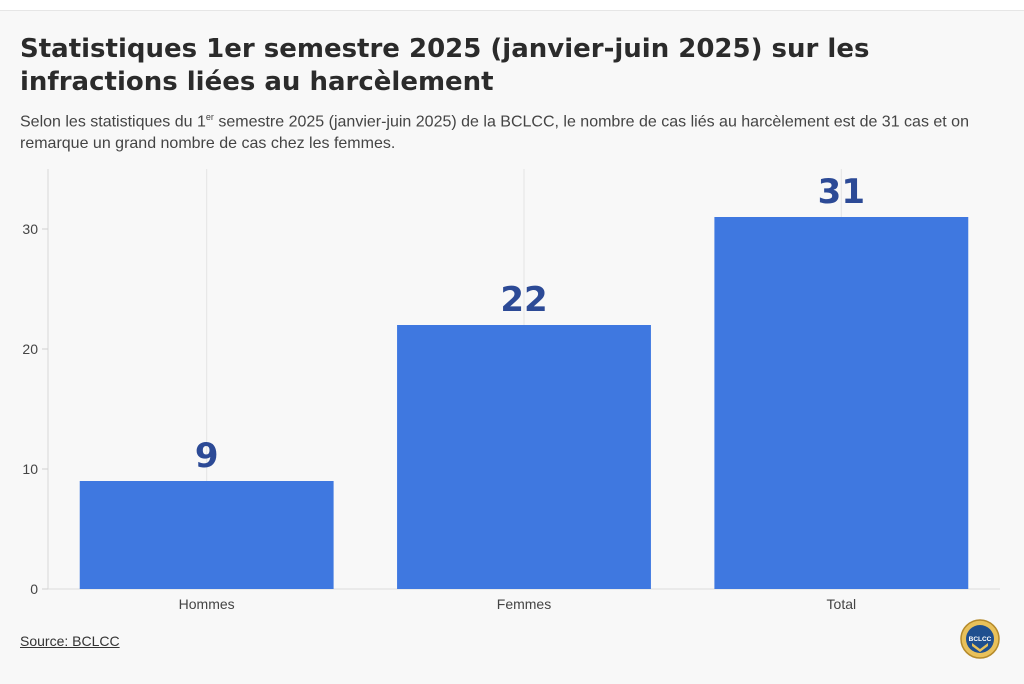 Image resolution: width=1024 pixels, height=684 pixels. I want to click on y-tick-label: 0, so click(34, 589).